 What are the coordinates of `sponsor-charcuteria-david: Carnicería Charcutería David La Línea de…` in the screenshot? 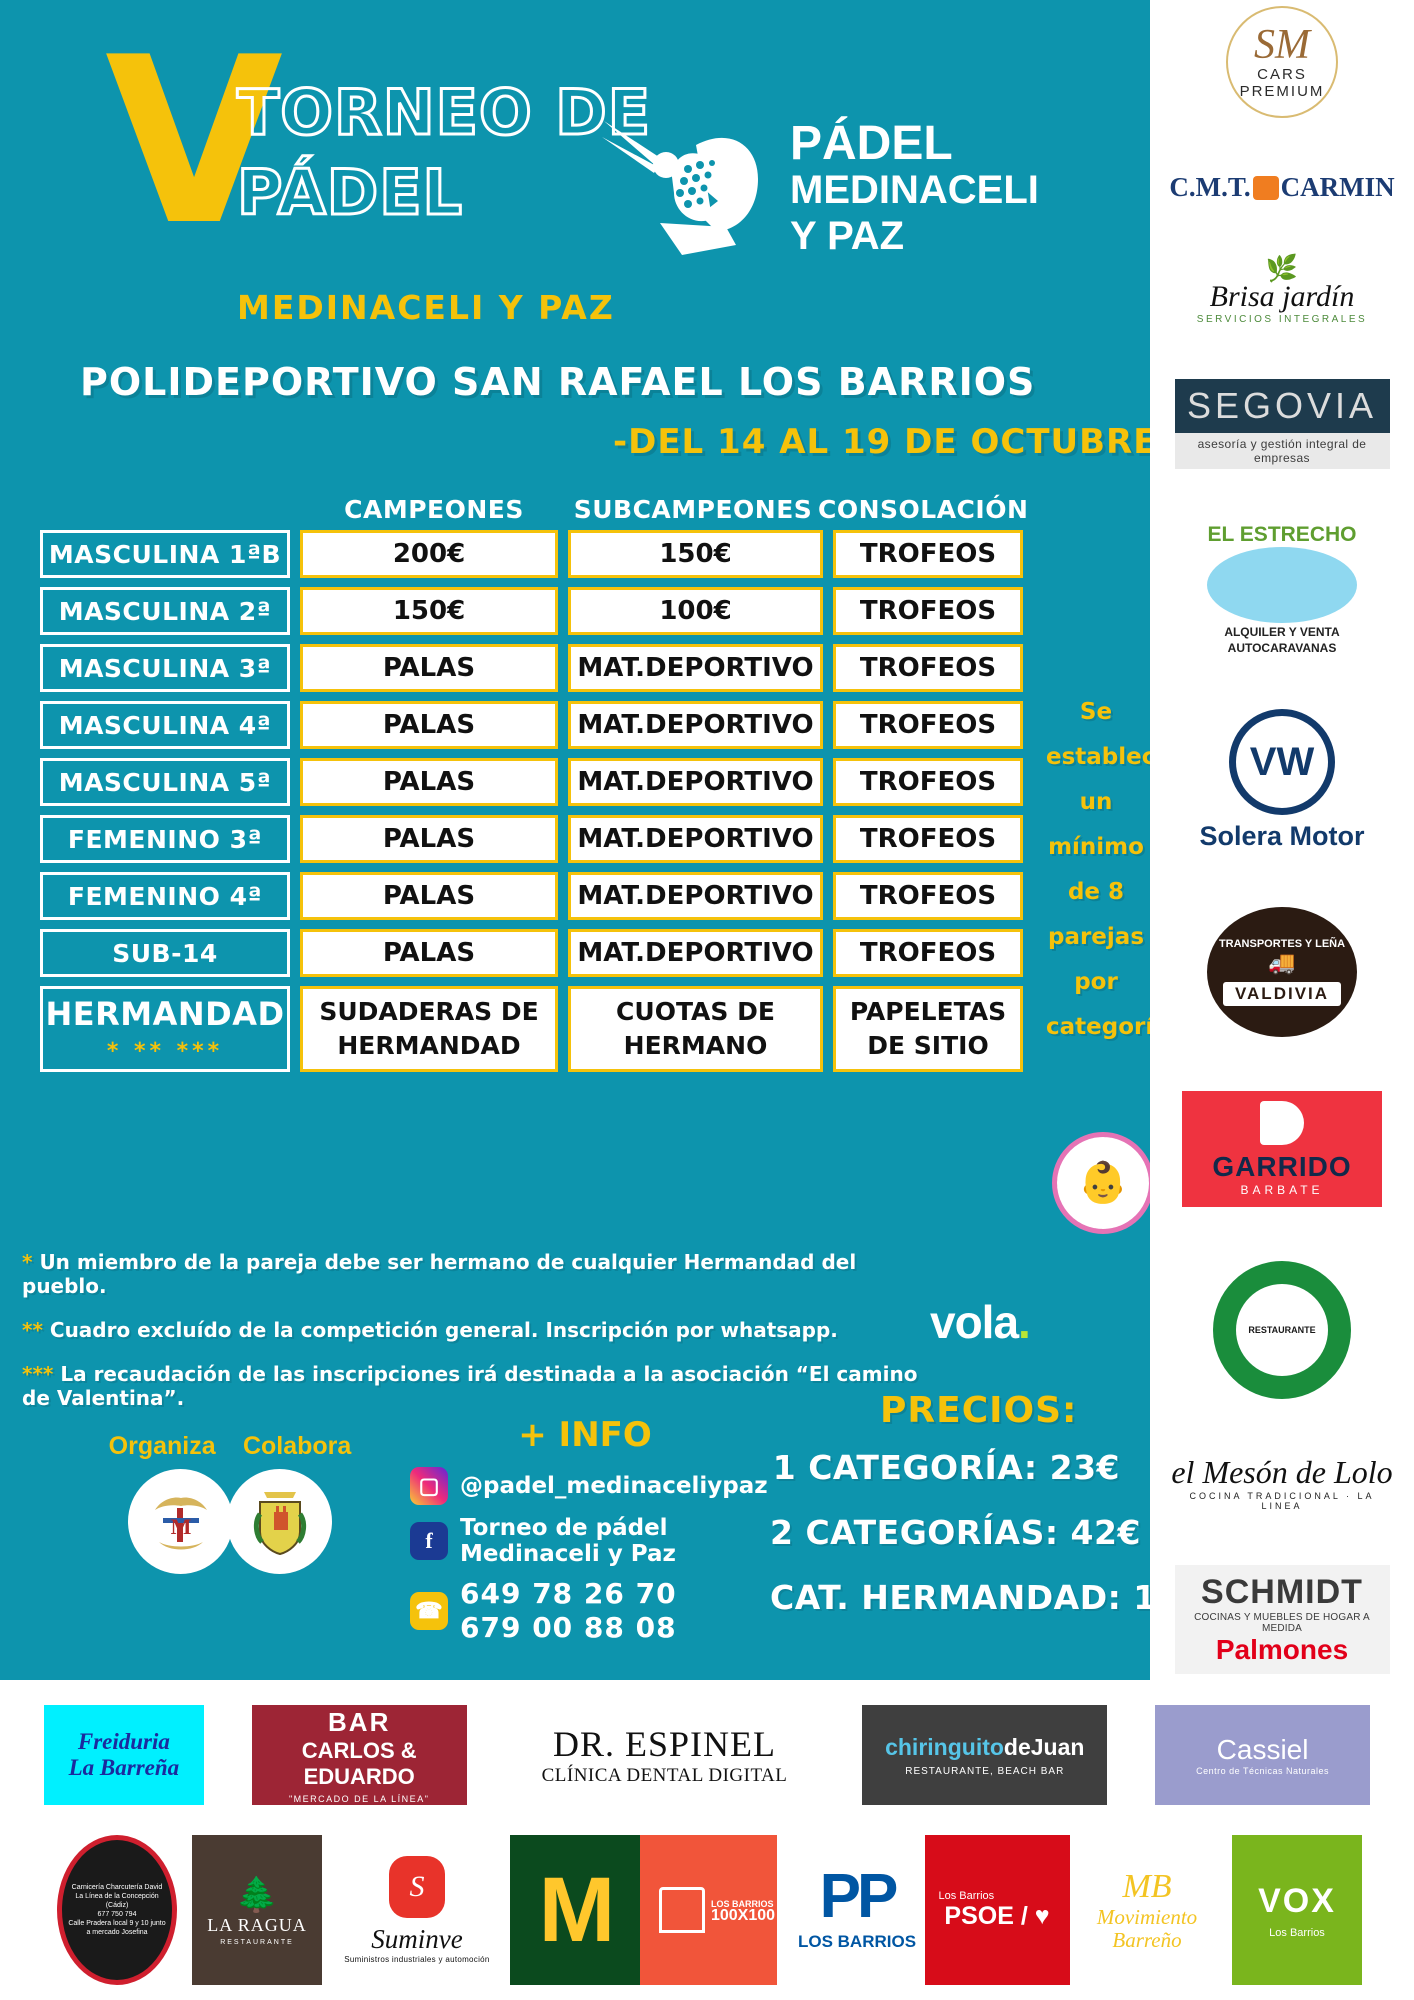 It's located at (117, 1910).